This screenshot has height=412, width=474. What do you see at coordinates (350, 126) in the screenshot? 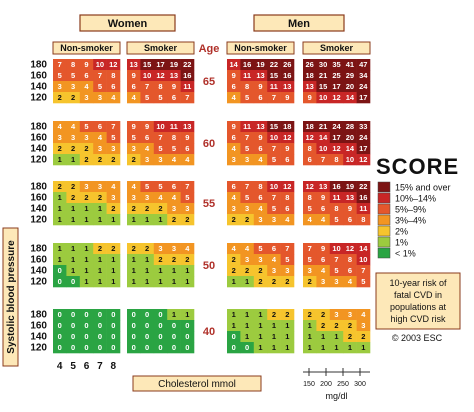
I see `risk-value: 28` at bounding box center [350, 126].